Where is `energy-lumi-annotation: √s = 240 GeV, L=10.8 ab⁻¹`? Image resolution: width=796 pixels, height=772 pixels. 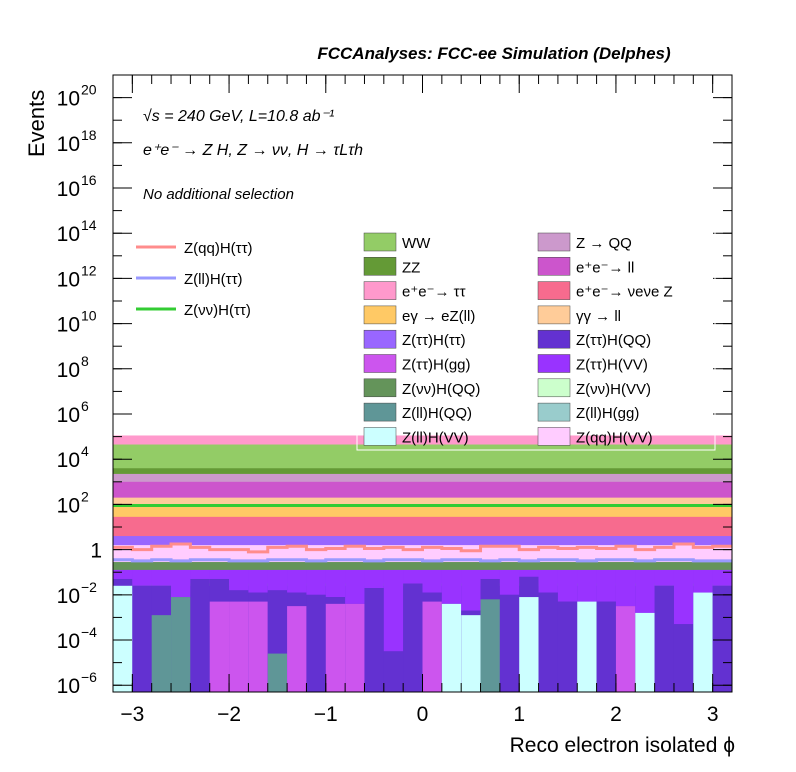
energy-lumi-annotation: √s = 240 GeV, L=10.8 ab⁻¹ is located at coordinates (238, 116).